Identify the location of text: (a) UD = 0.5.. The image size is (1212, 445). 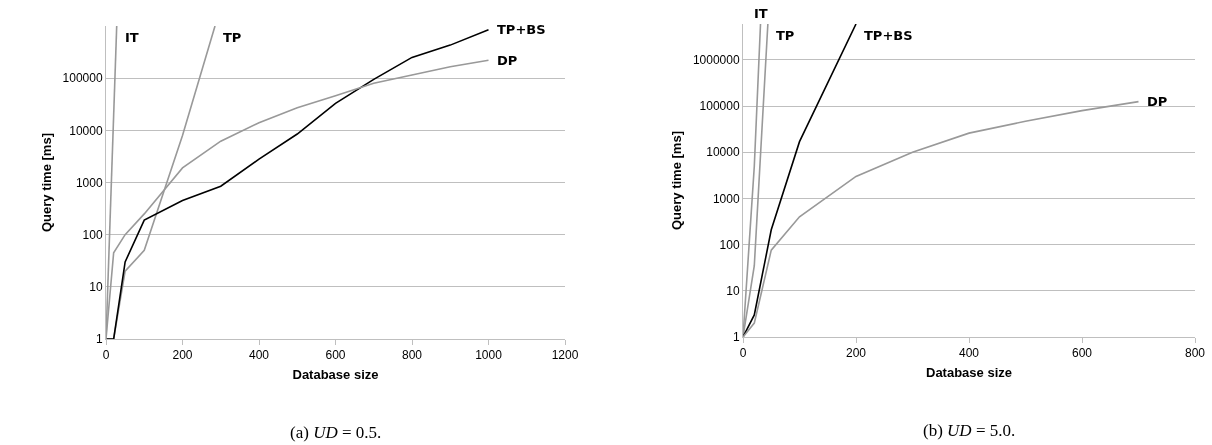
(336, 432).